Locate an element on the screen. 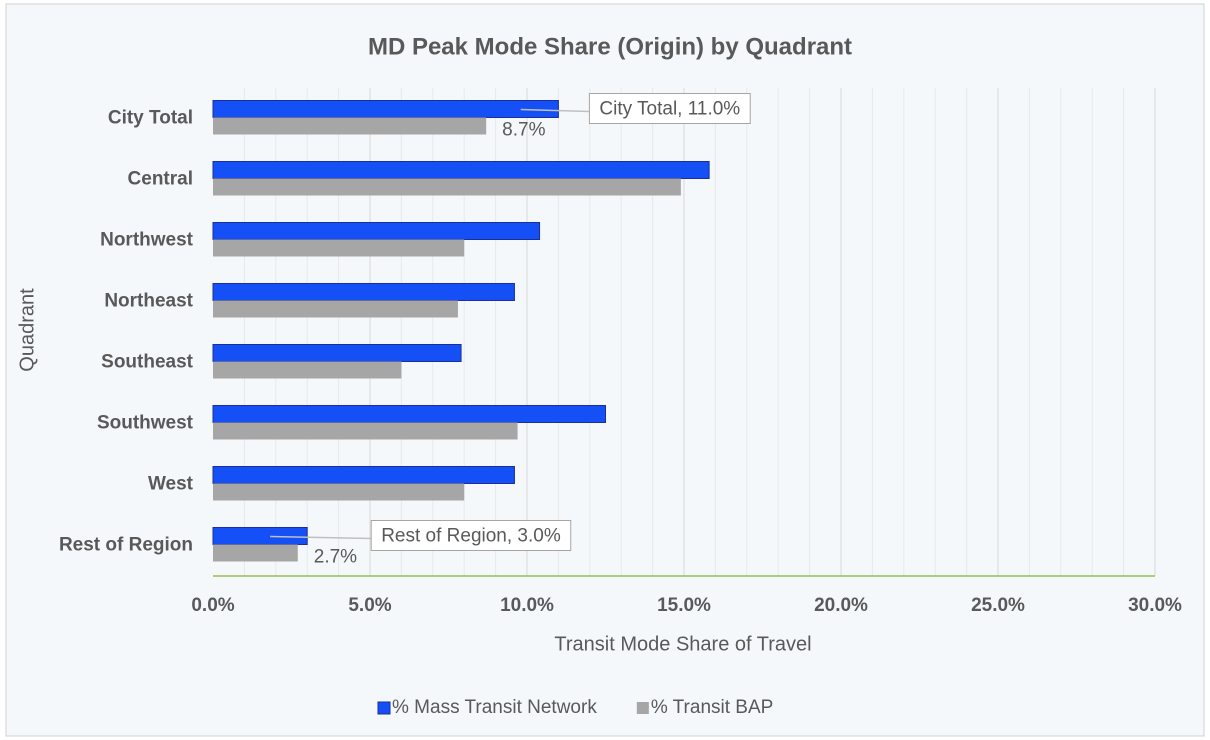  legend-label: % Mass Transit Network is located at coordinates (494, 707).